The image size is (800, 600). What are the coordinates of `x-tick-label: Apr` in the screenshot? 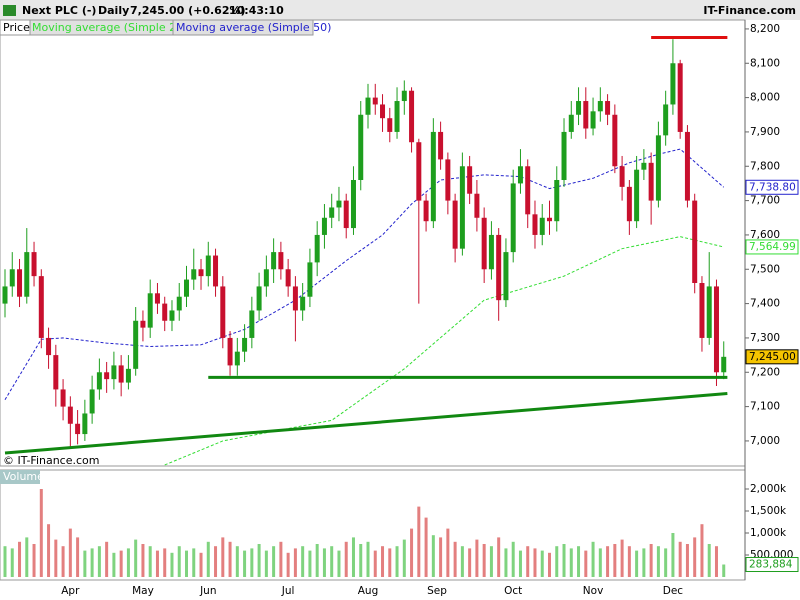 It's located at (70, 591).